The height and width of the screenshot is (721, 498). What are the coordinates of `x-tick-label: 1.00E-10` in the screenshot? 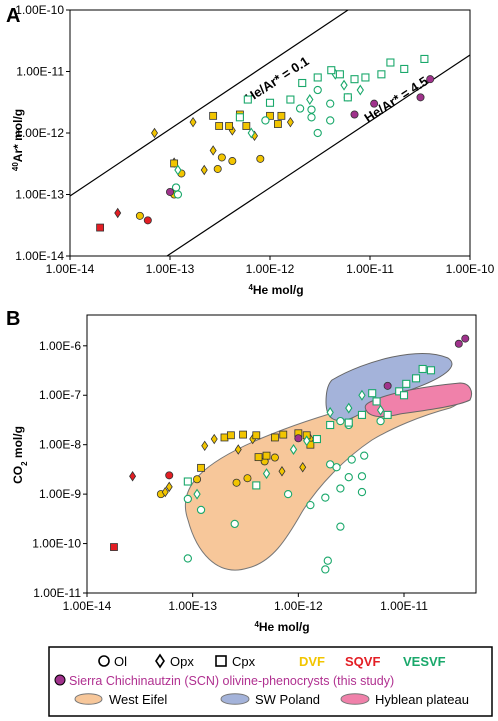 It's located at (470, 269).